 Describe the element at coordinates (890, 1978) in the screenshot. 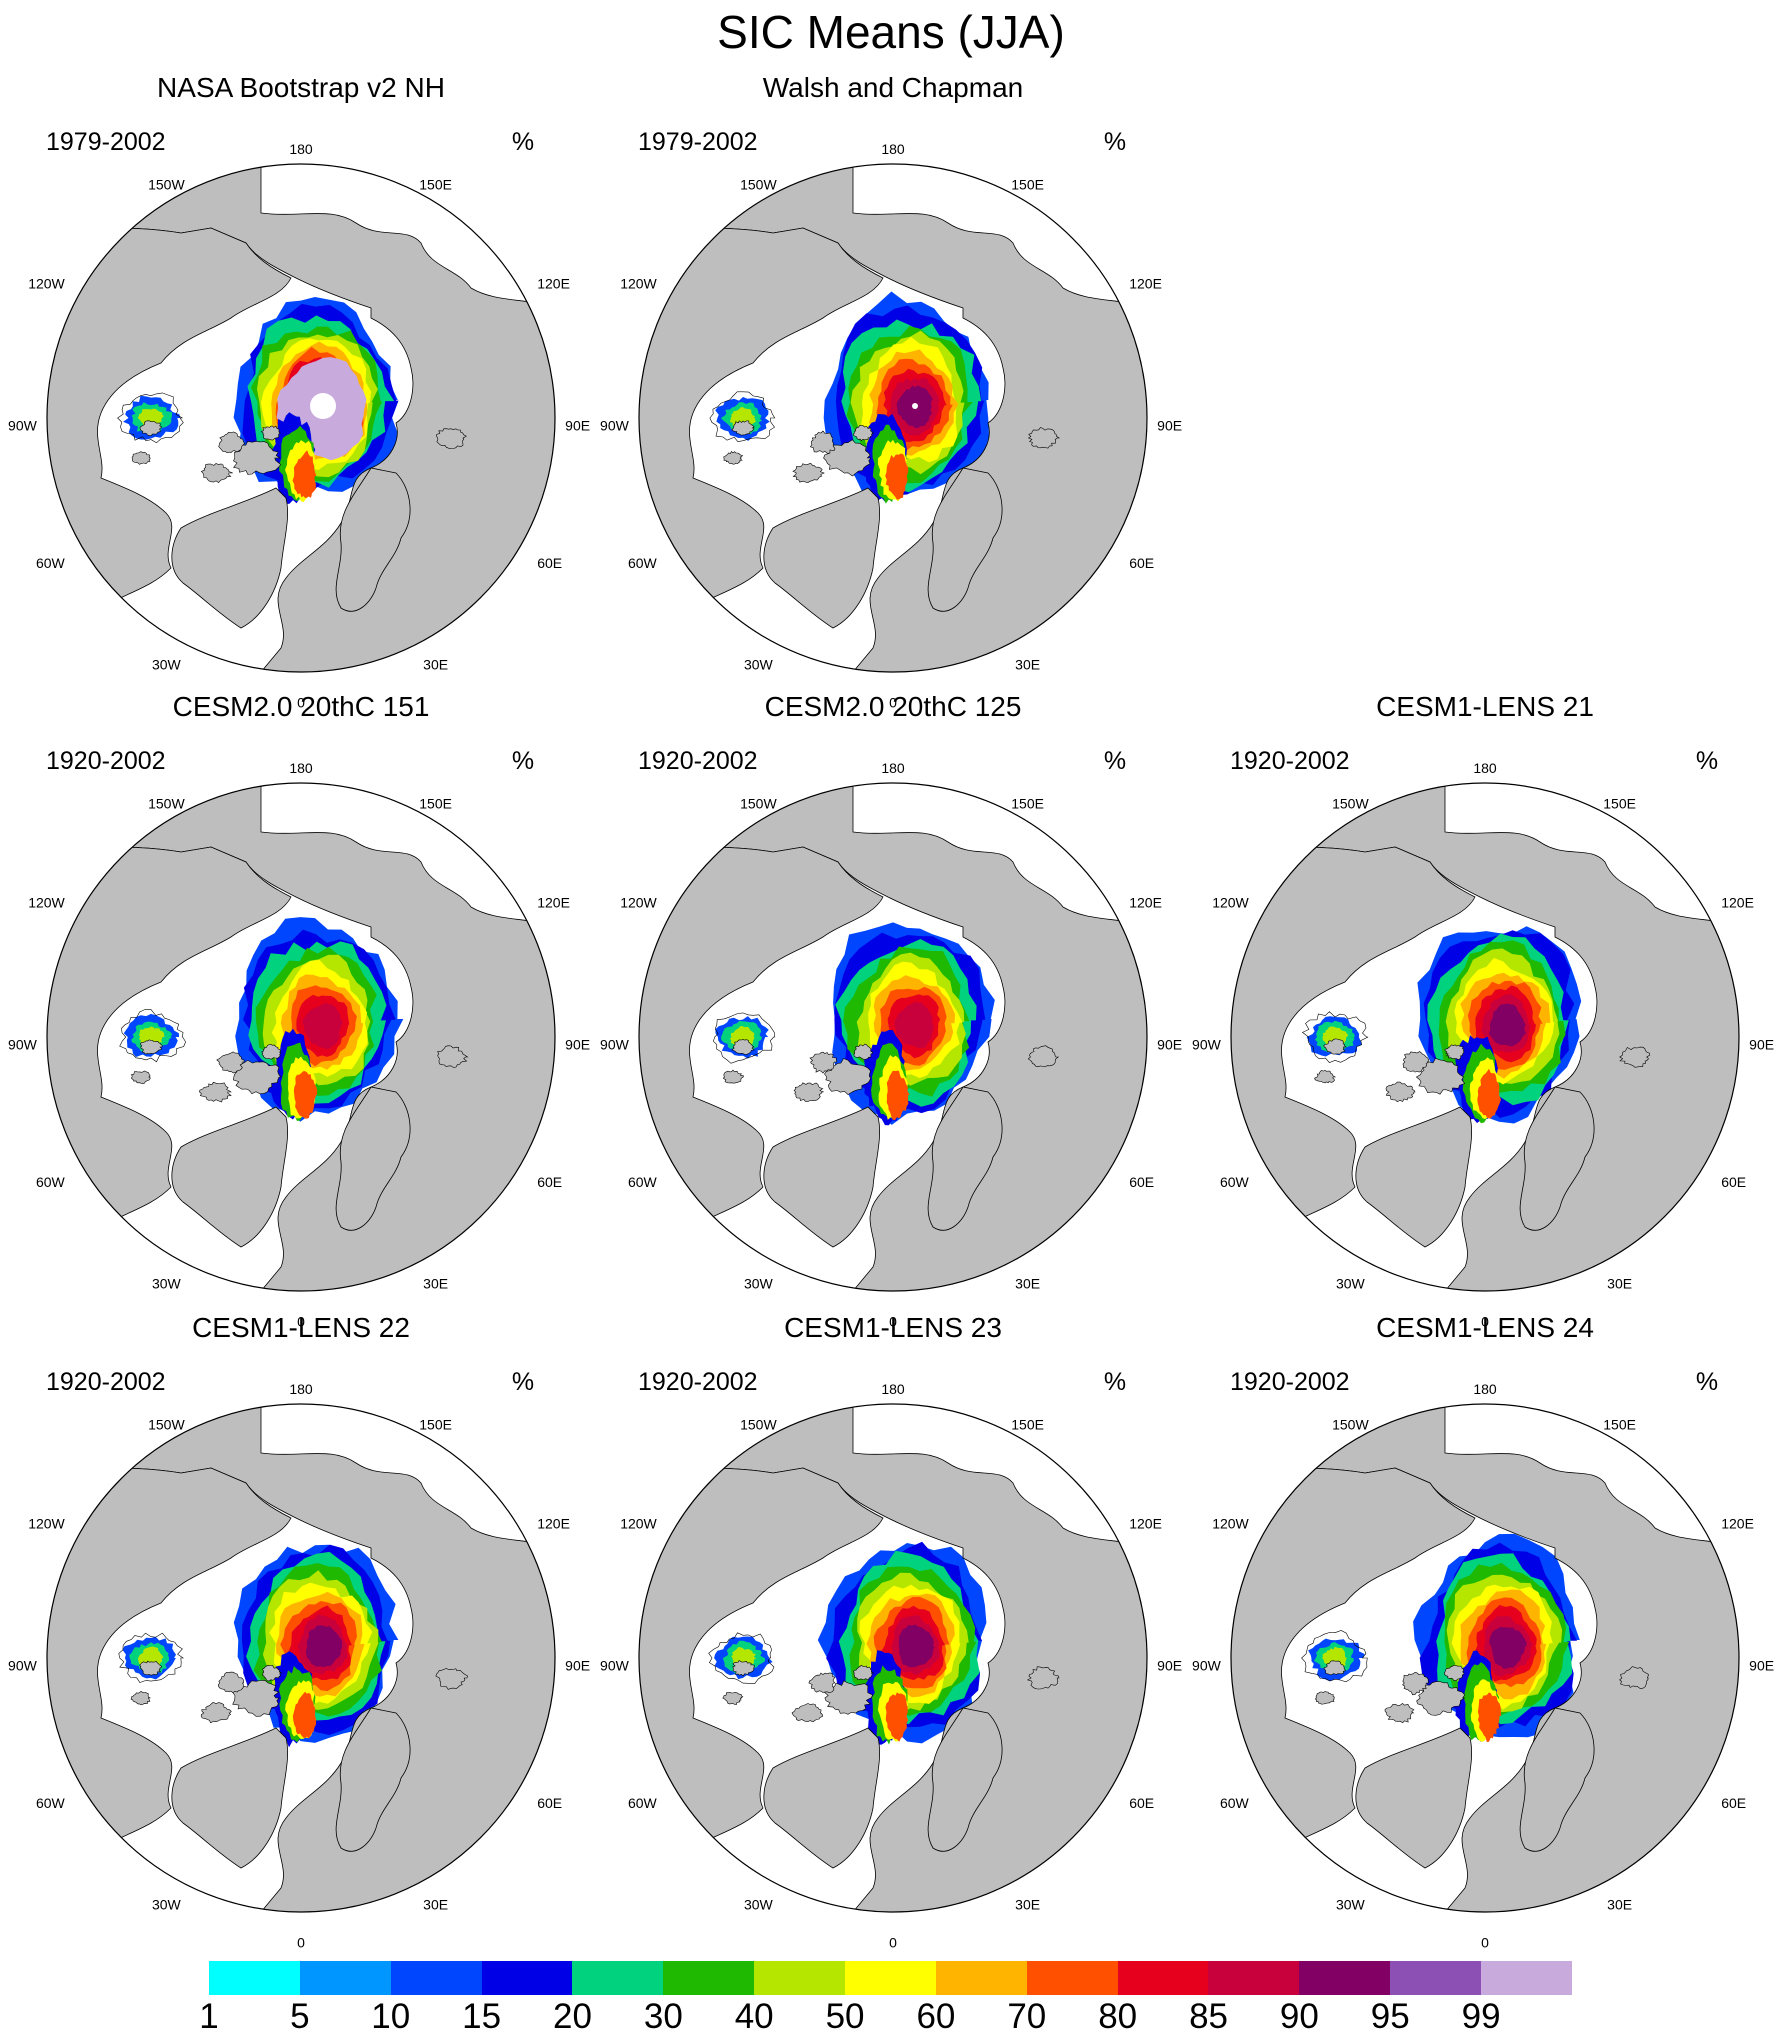

I see `colorbar` at that location.